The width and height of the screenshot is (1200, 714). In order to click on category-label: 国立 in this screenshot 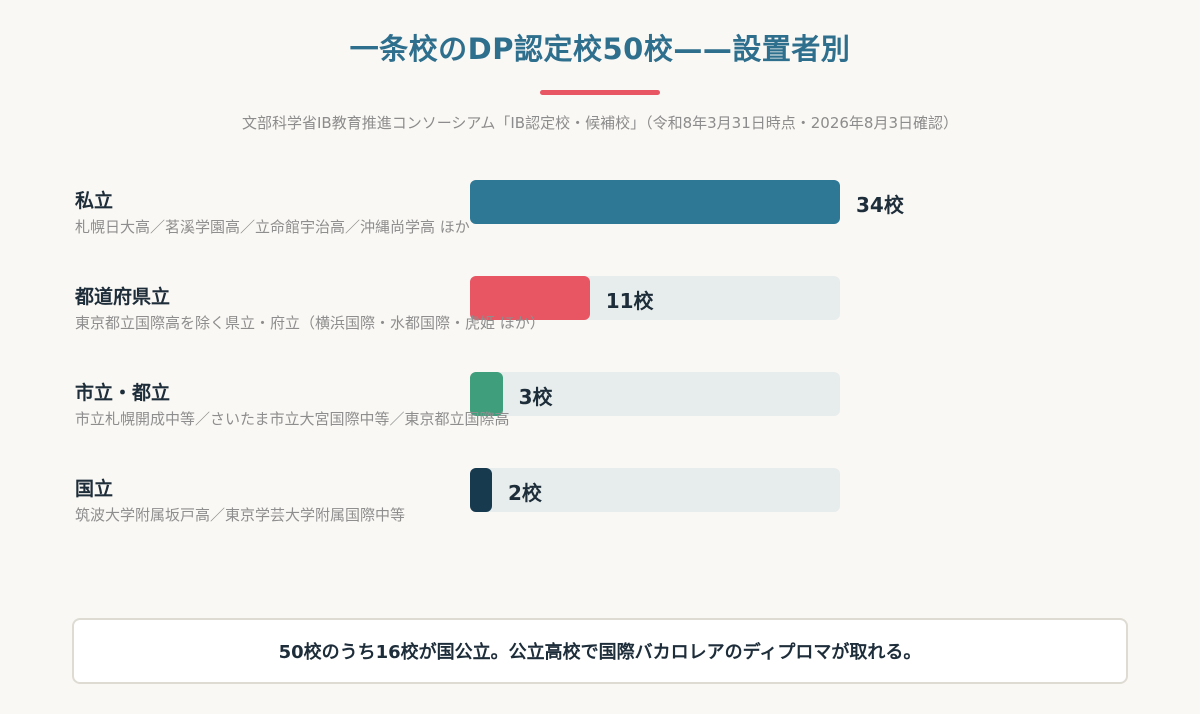, I will do `click(94, 489)`.